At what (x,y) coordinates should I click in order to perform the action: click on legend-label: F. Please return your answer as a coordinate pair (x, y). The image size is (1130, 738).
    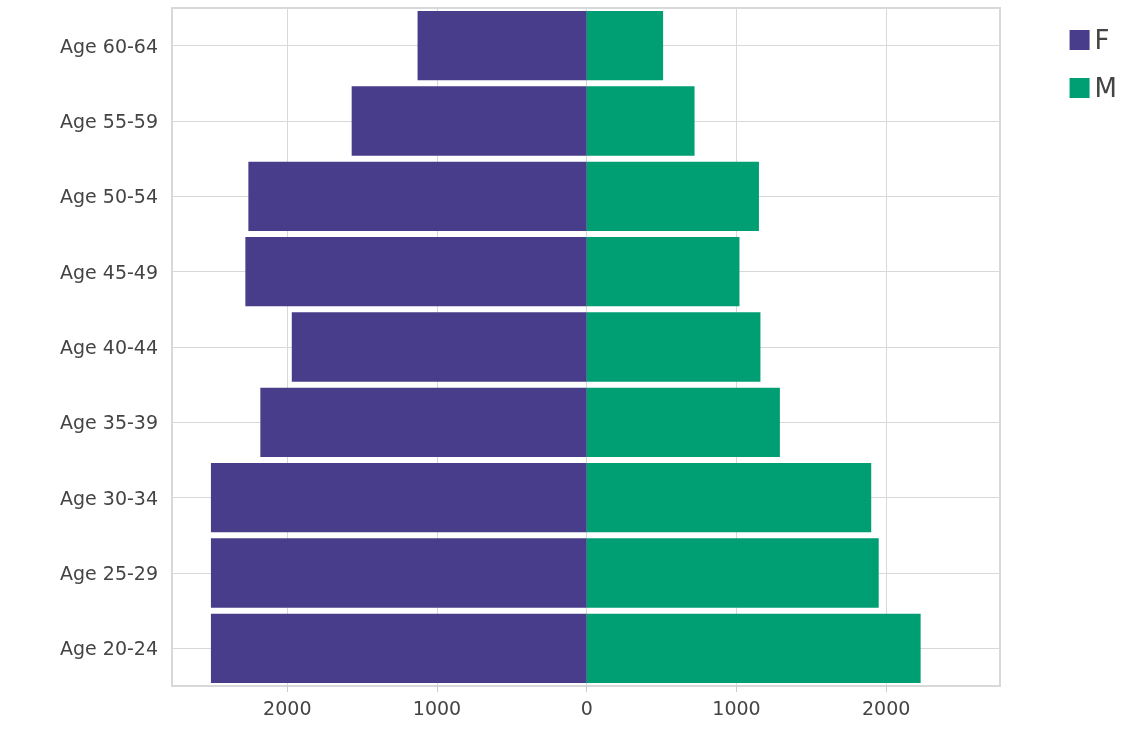
    Looking at the image, I should click on (1102, 40).